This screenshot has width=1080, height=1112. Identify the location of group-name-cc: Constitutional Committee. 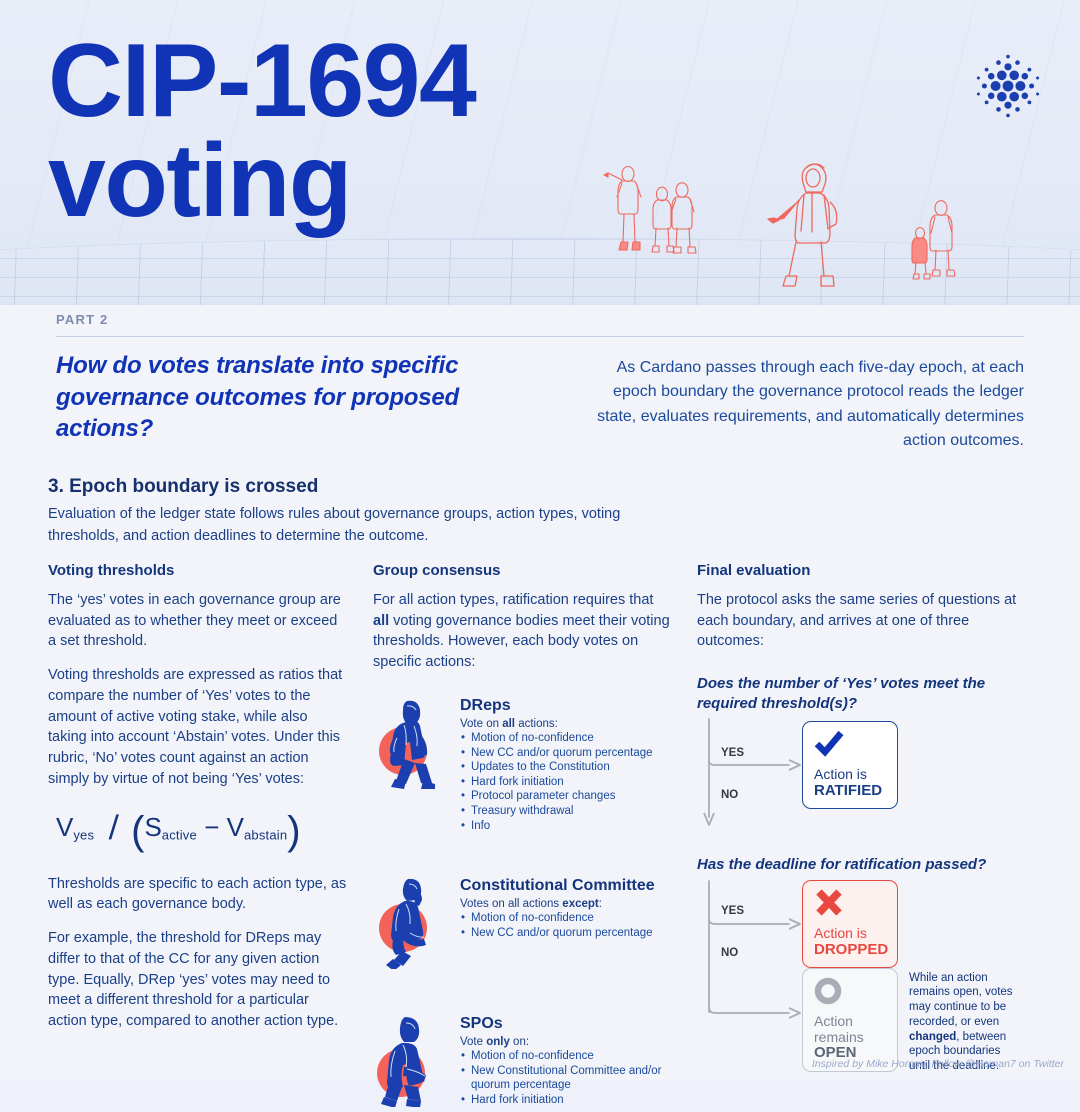
(557, 886).